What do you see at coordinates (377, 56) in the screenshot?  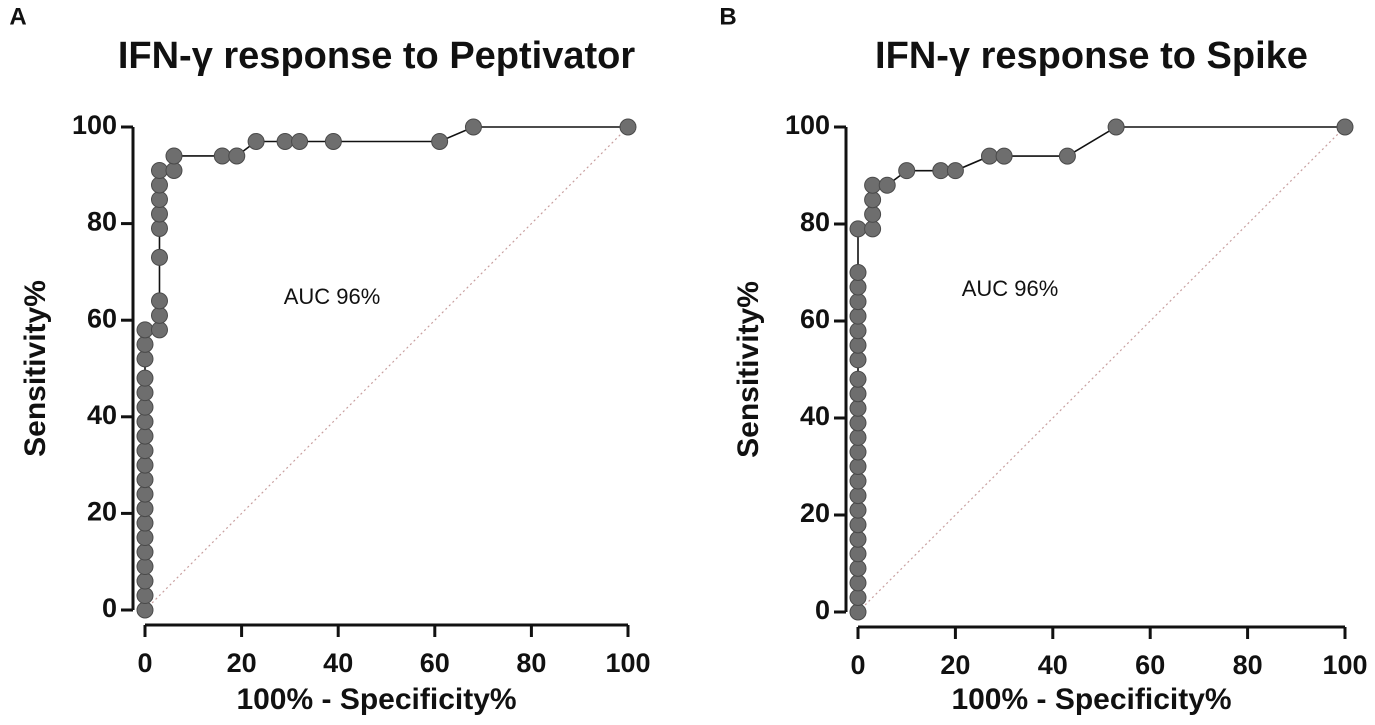 I see `chart-title: IFN-γ response to Peptivator` at bounding box center [377, 56].